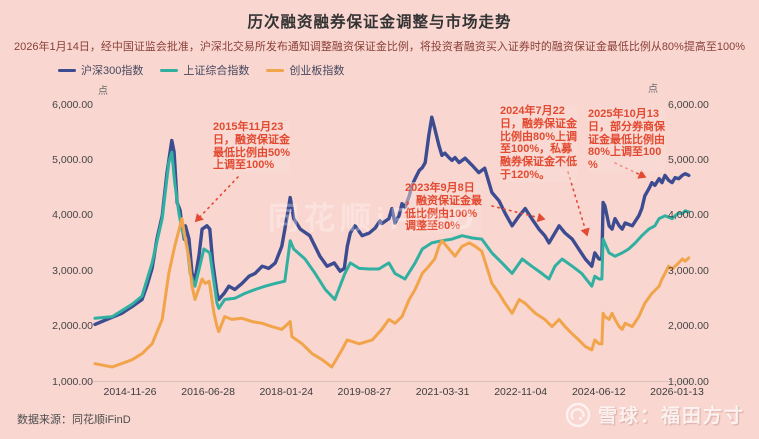  What do you see at coordinates (130, 392) in the screenshot?
I see `x-tick-2014-11-26: 2014-11-26` at bounding box center [130, 392].